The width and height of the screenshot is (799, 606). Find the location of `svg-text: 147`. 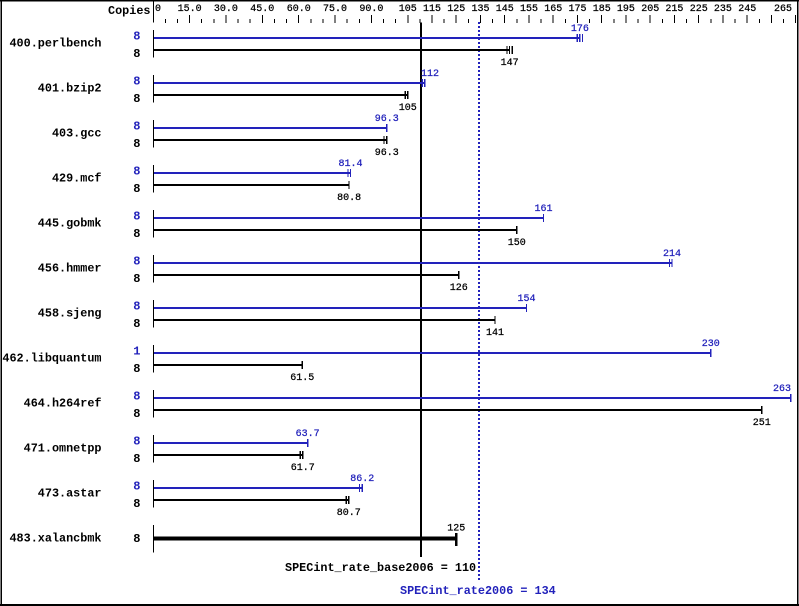

svg-text: 147 is located at coordinates (510, 63).